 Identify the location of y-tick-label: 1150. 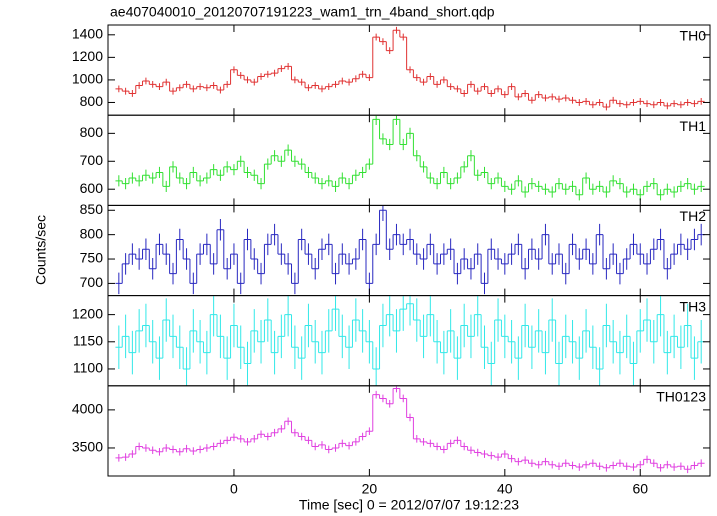
(88, 340).